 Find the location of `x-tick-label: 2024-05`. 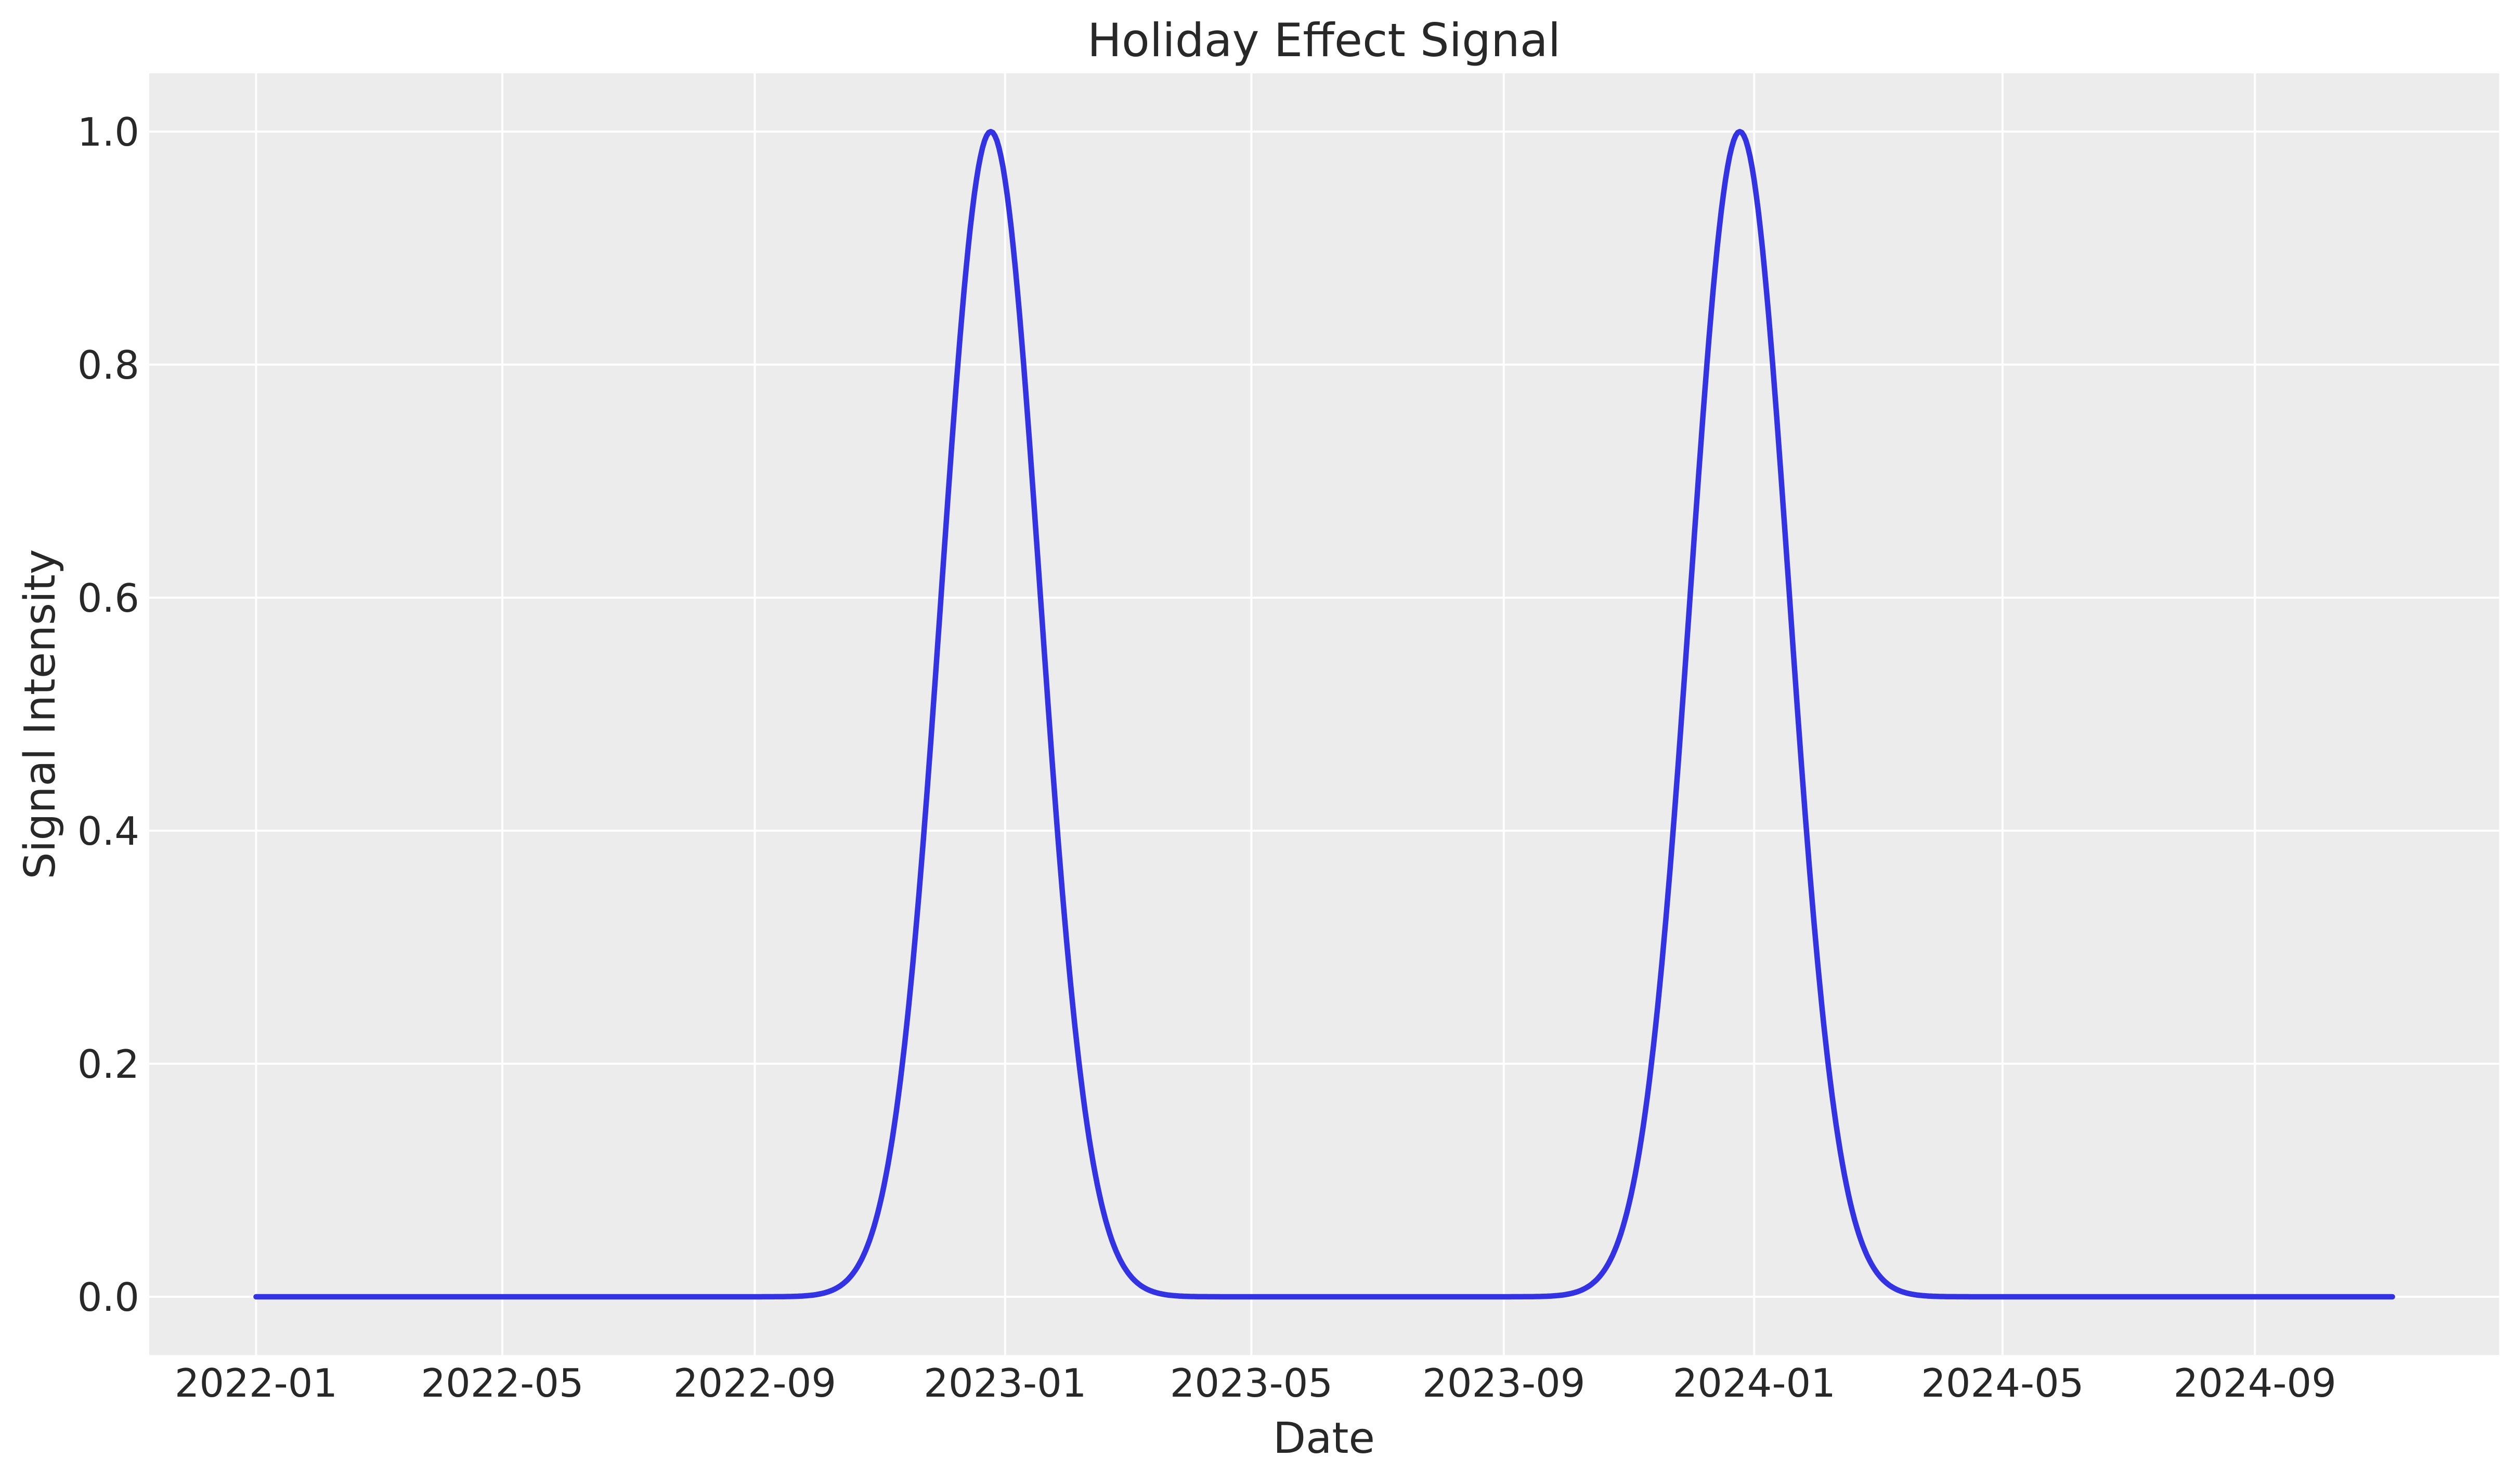

x-tick-label: 2024-05 is located at coordinates (2002, 1383).